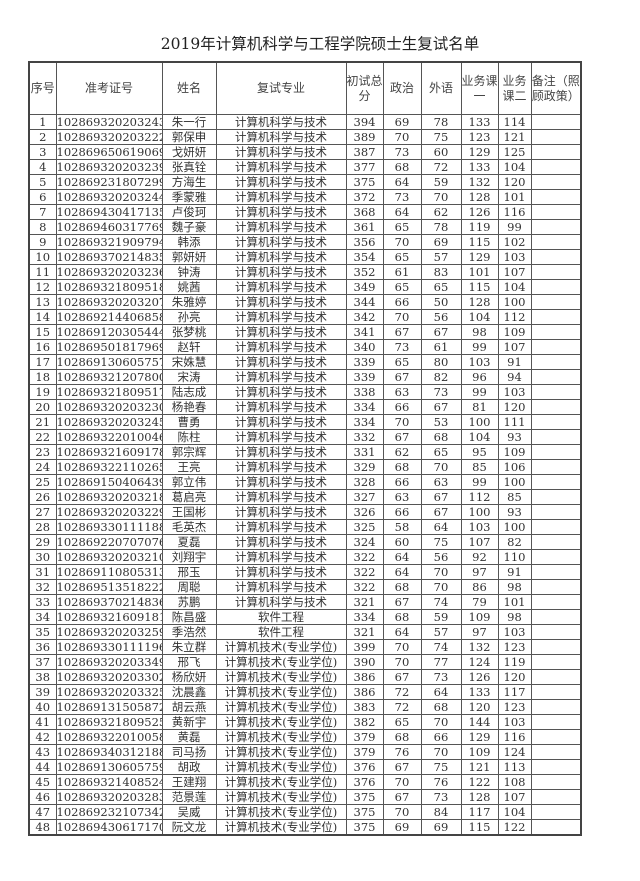  What do you see at coordinates (402, 707) in the screenshot?
I see `cell-politics: 72` at bounding box center [402, 707].